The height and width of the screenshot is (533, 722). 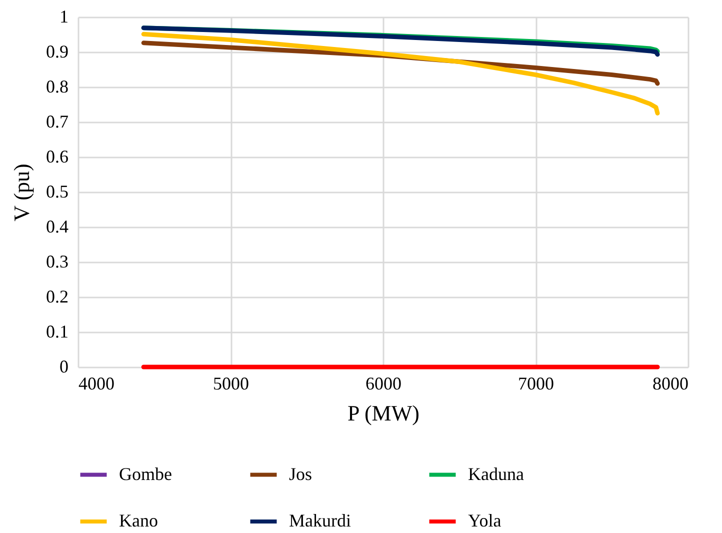 I want to click on y-tick-label: 0.6, so click(x=57, y=156).